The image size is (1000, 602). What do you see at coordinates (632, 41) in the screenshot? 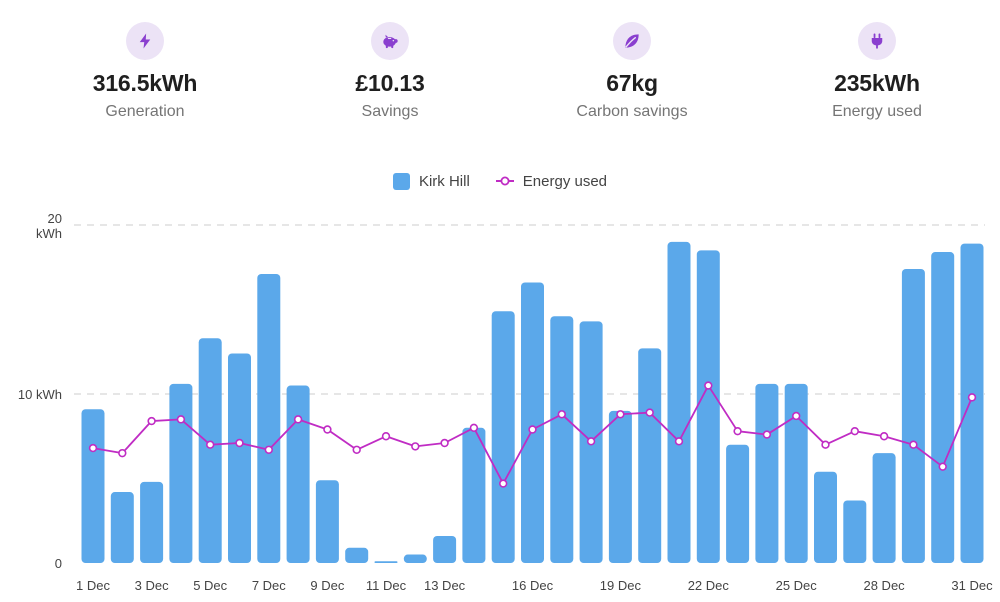
I see `leaf-icon` at bounding box center [632, 41].